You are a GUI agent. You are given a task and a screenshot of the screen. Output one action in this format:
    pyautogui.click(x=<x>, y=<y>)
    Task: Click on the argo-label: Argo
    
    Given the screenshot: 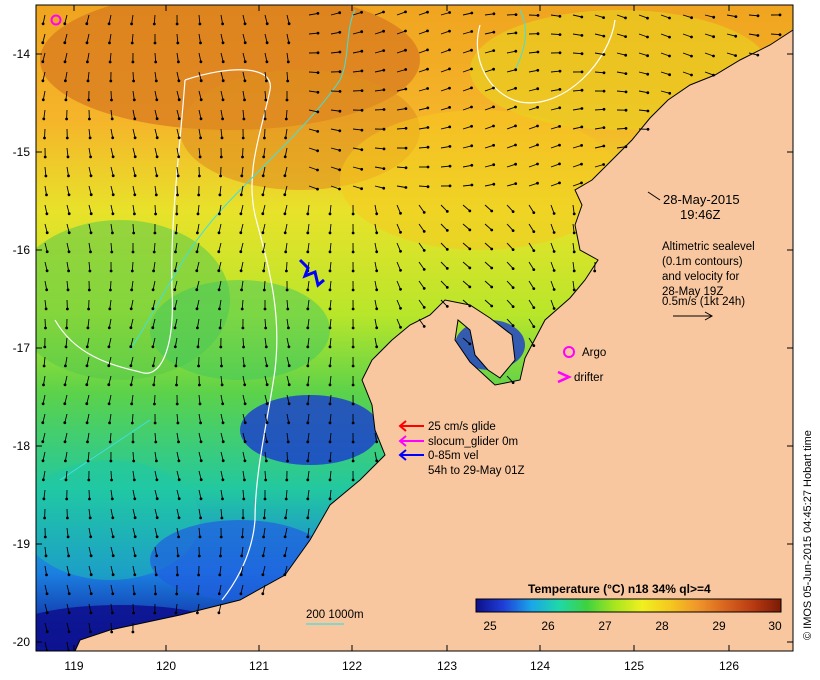 What is the action you would take?
    pyautogui.click(x=594, y=353)
    